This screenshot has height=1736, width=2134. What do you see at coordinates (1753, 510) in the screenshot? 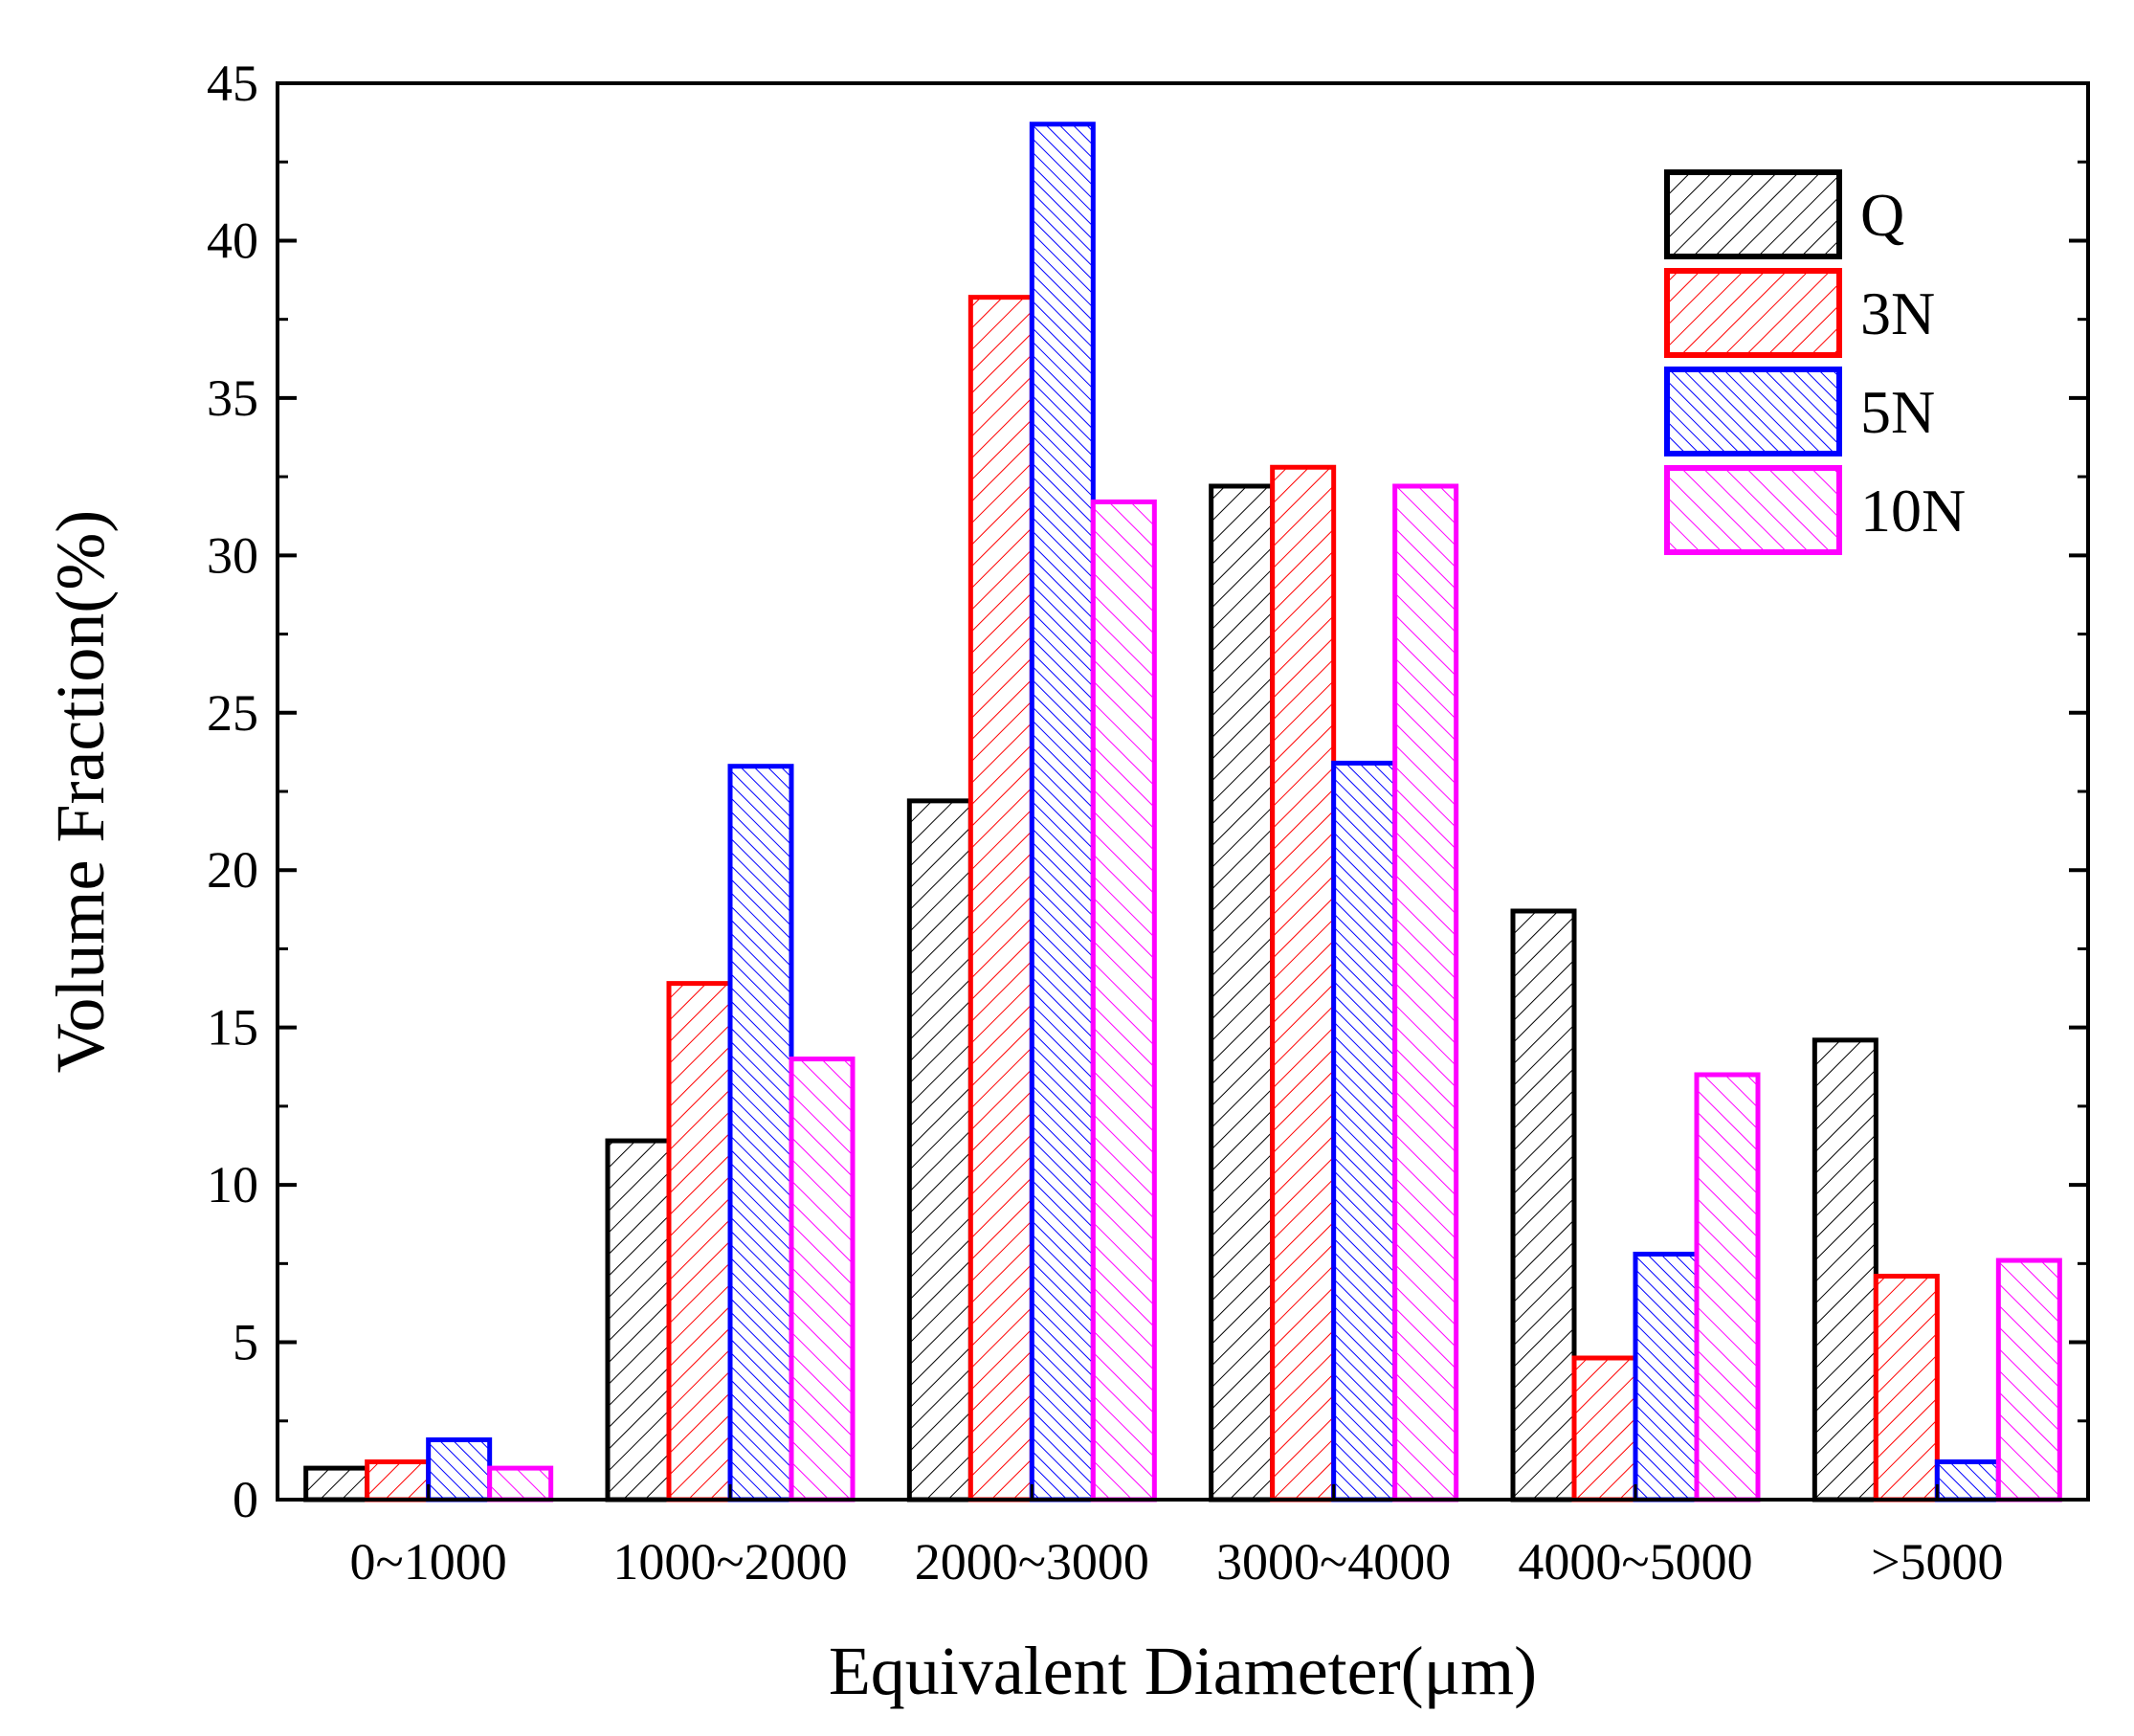
I see `legend-swatch-10N` at bounding box center [1753, 510].